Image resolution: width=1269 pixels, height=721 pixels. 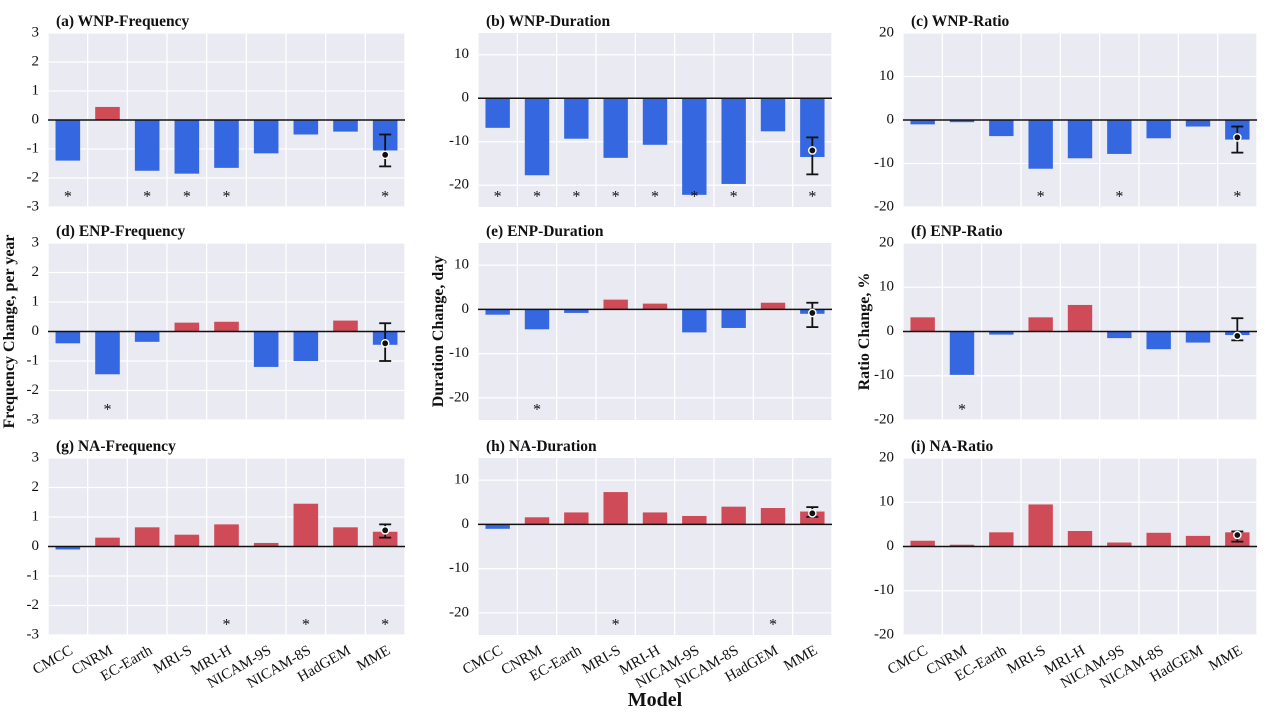 What do you see at coordinates (655, 306) in the screenshot?
I see `bar-e-MRI-H` at bounding box center [655, 306].